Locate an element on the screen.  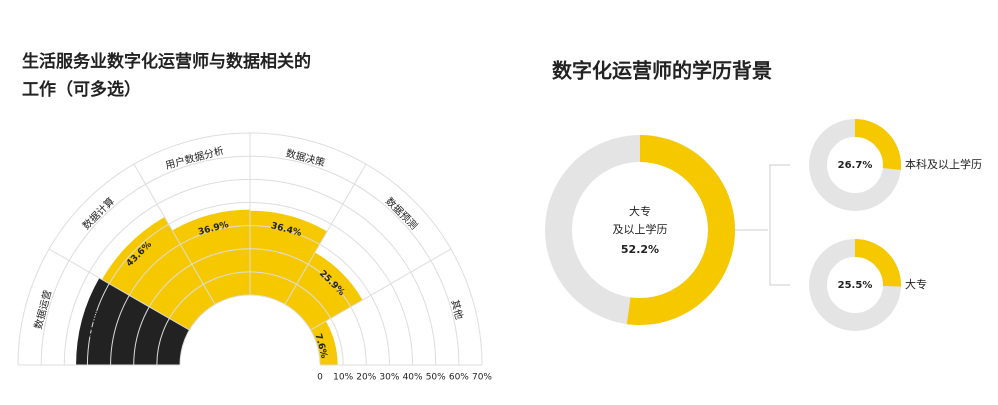
value-label: 52.2% is located at coordinates (640, 249).